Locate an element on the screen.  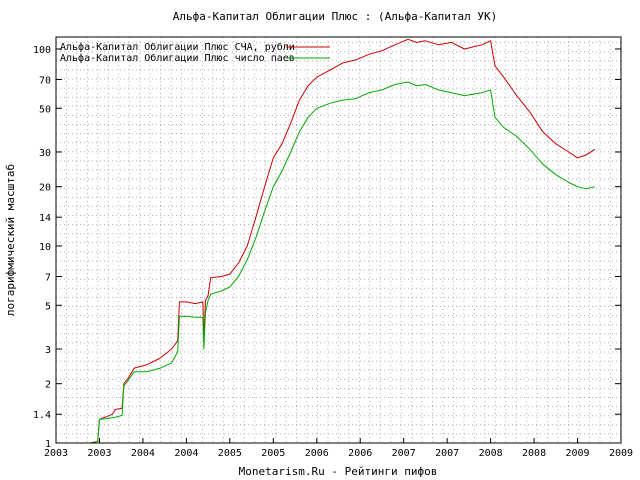
y-tick-label: 7 is located at coordinates (48, 277).